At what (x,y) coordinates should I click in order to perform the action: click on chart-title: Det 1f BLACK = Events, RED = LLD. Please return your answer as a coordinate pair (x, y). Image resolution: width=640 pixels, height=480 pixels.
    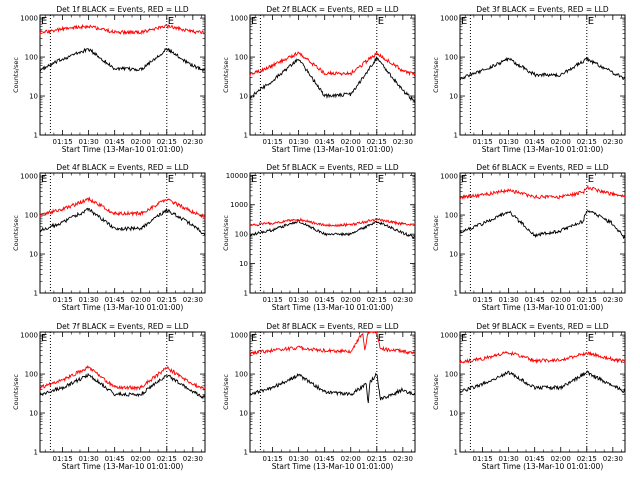
    Looking at the image, I should click on (122, 9).